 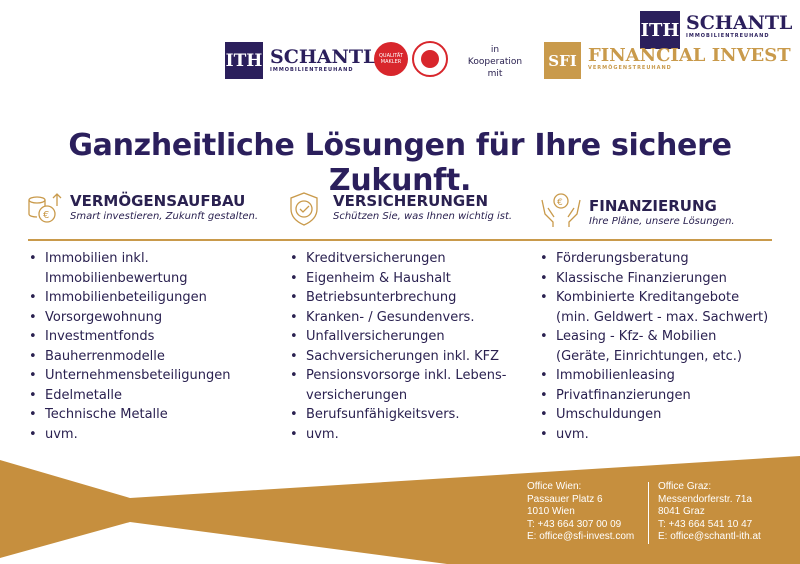 I want to click on list-item: Betriebsunterbrechung, so click(x=397, y=298).